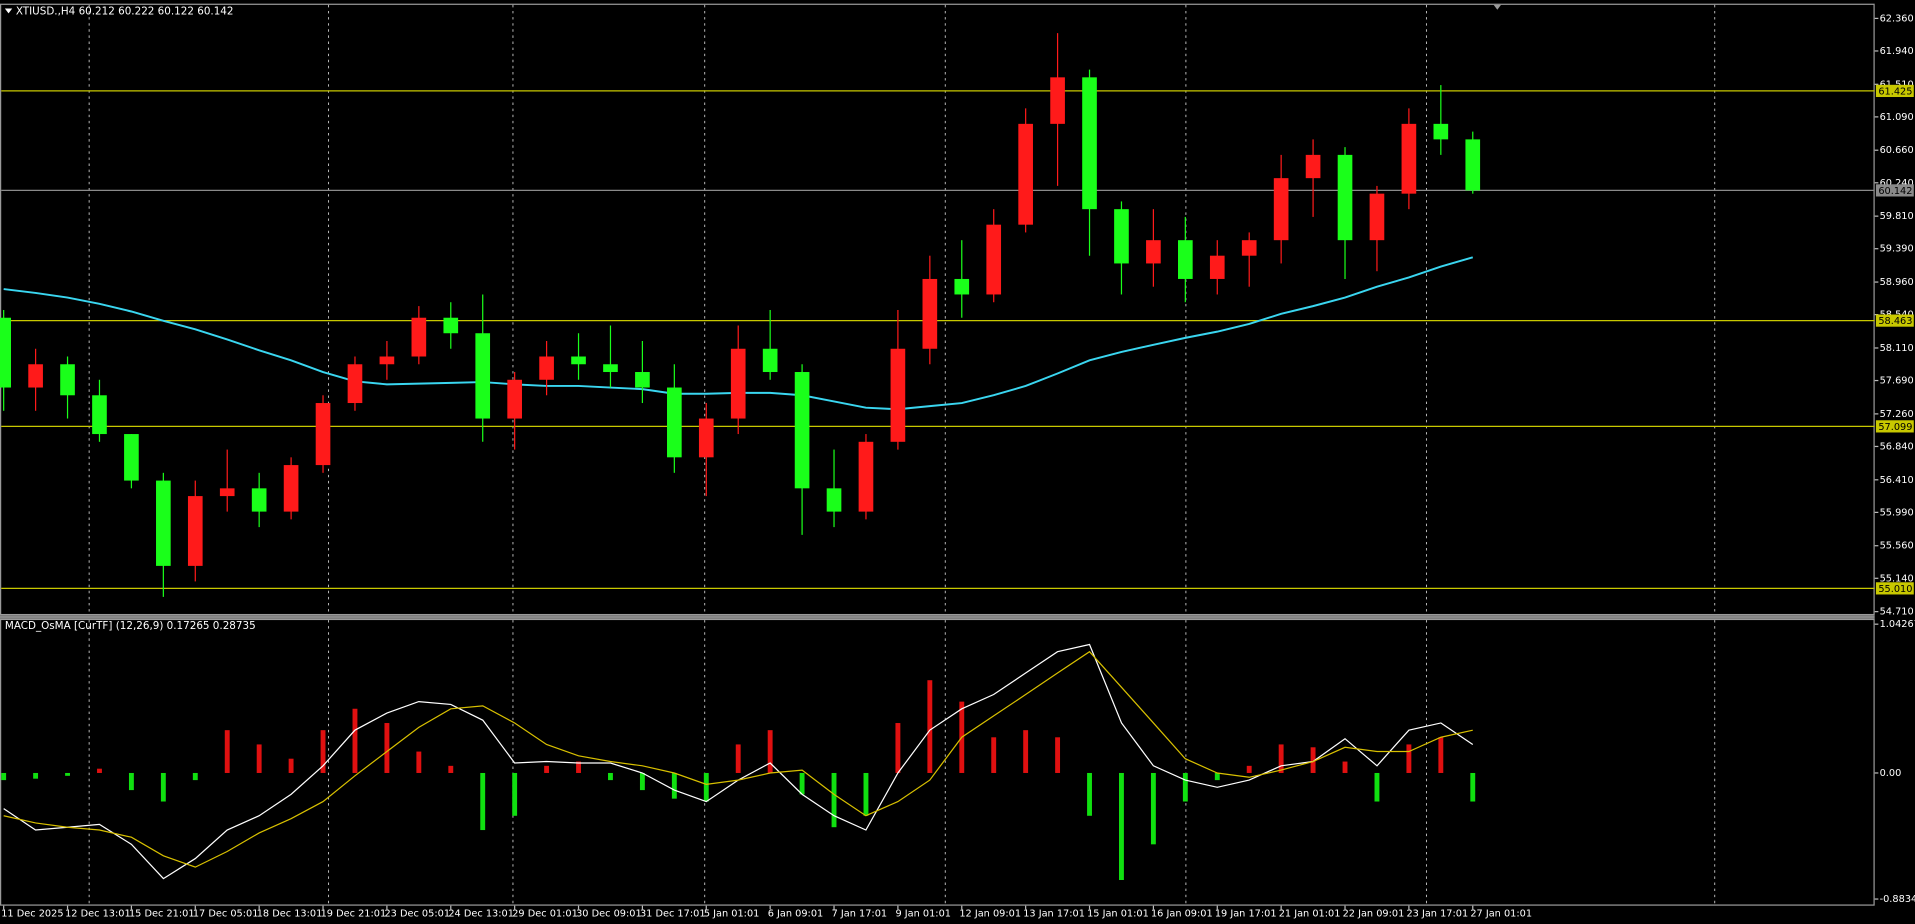 The image size is (1915, 924). Describe the element at coordinates (1897, 51) in the screenshot. I see `y-tick-label: 61.940` at that location.